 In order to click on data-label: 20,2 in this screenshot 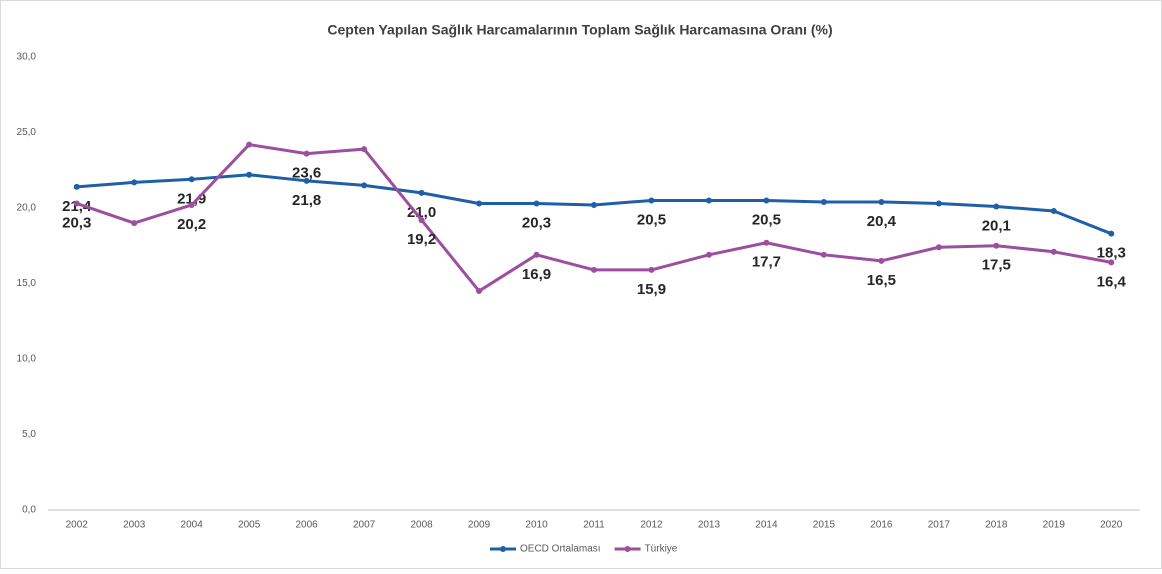, I will do `click(191, 224)`.